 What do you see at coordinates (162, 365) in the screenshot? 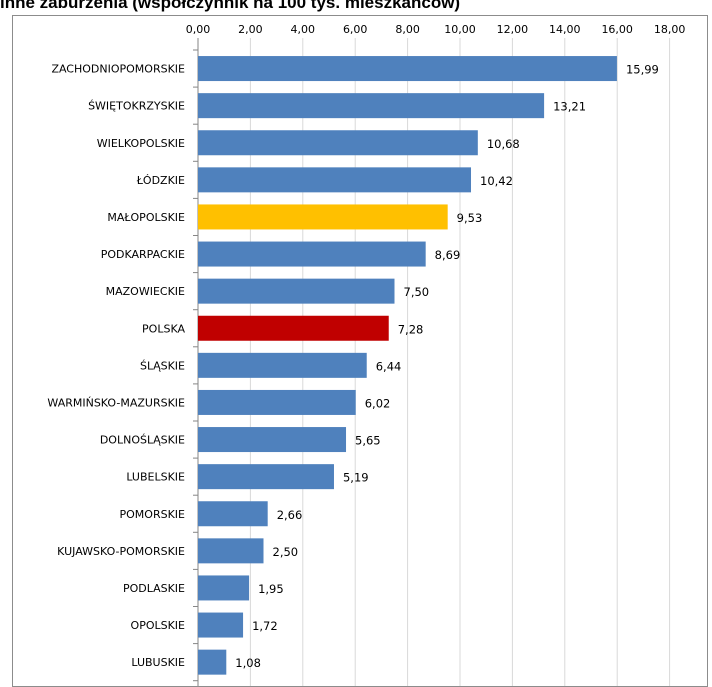
I see `category-label: ŚLĄSKIE` at bounding box center [162, 365].